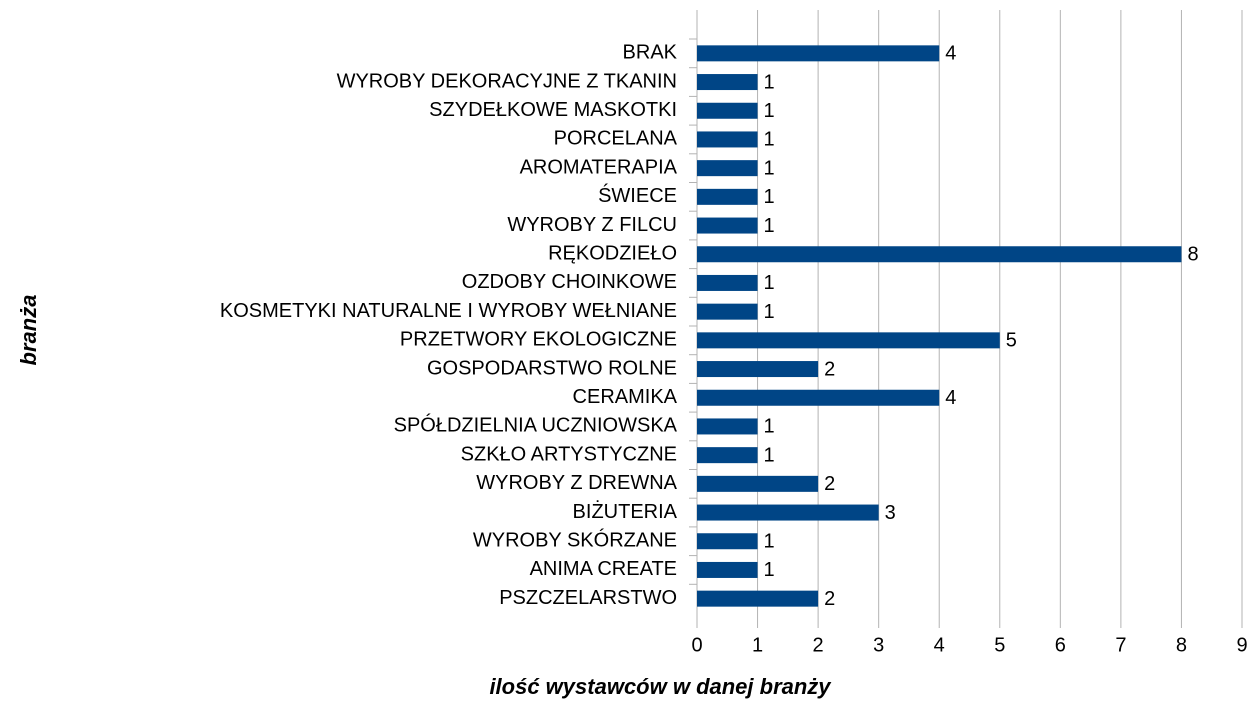  What do you see at coordinates (588, 598) in the screenshot?
I see `y-tick-label: PSZCZELARSTWO` at bounding box center [588, 598].